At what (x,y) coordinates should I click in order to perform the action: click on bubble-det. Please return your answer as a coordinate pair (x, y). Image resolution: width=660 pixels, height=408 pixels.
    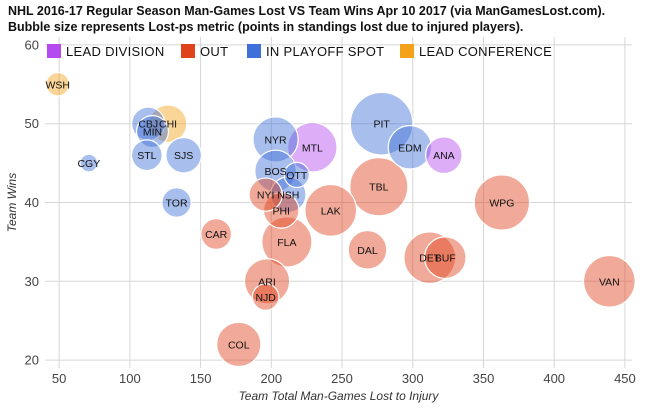
    Looking at the image, I should click on (430, 258).